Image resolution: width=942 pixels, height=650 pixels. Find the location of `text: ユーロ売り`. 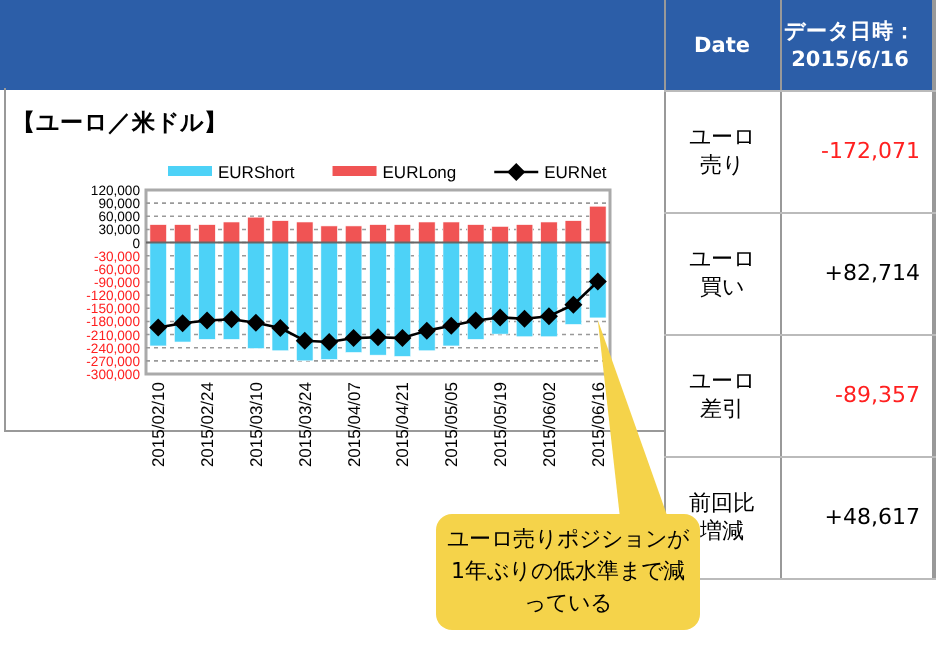

text: ユーロ売り is located at coordinates (722, 151).